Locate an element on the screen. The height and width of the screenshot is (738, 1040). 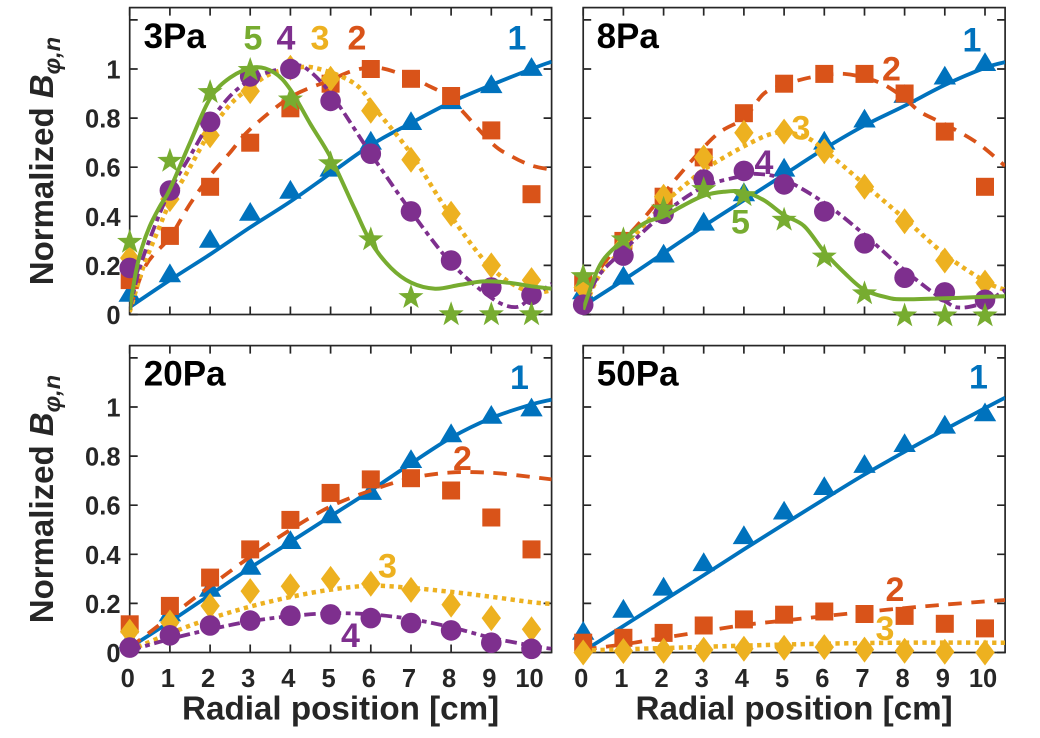
svg-text: 3Pa is located at coordinates (175, 36).